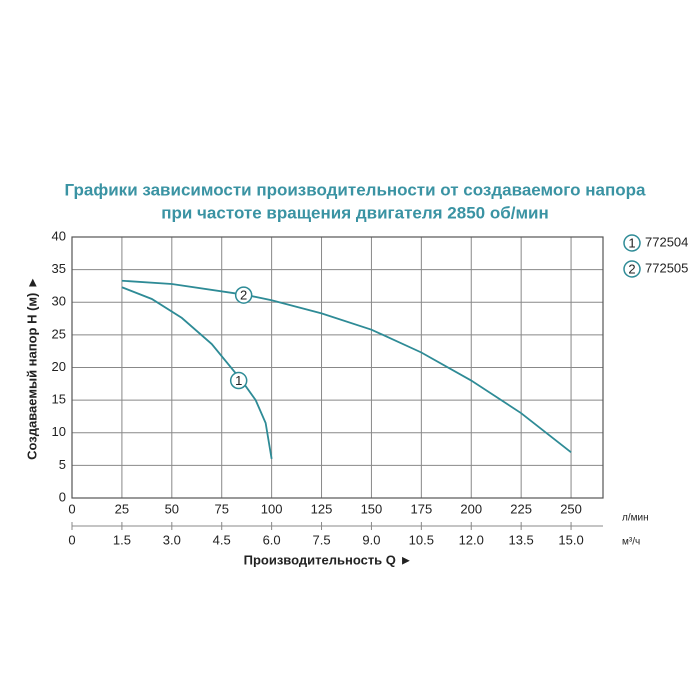 The image size is (700, 700). What do you see at coordinates (421, 508) in the screenshot?
I see `x-tick-label: 175` at bounding box center [421, 508].